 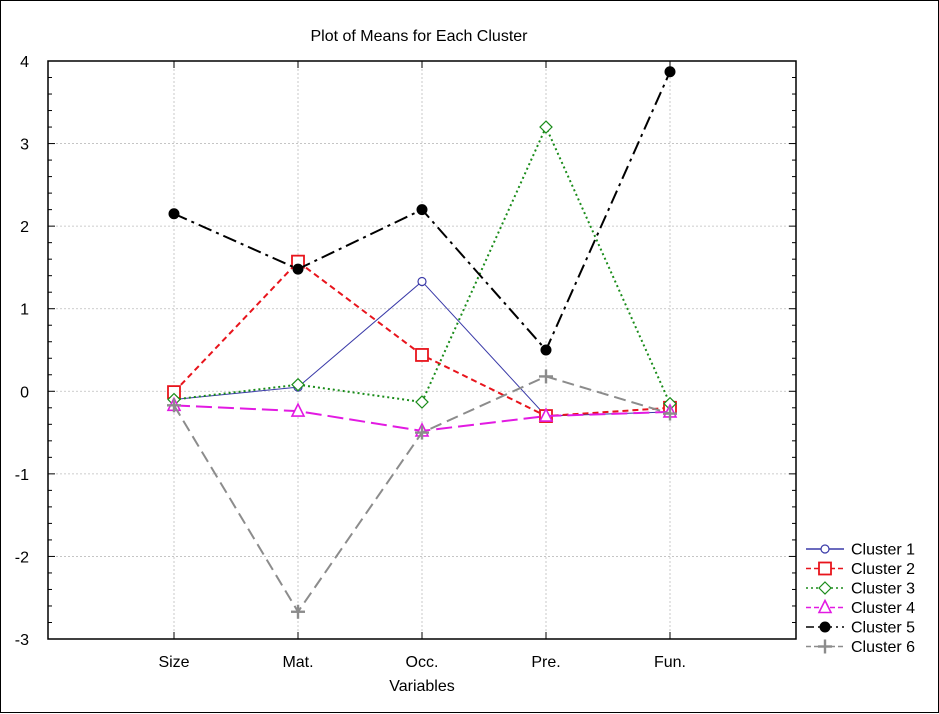 I want to click on y-tick-label: -1, so click(x=22, y=475).